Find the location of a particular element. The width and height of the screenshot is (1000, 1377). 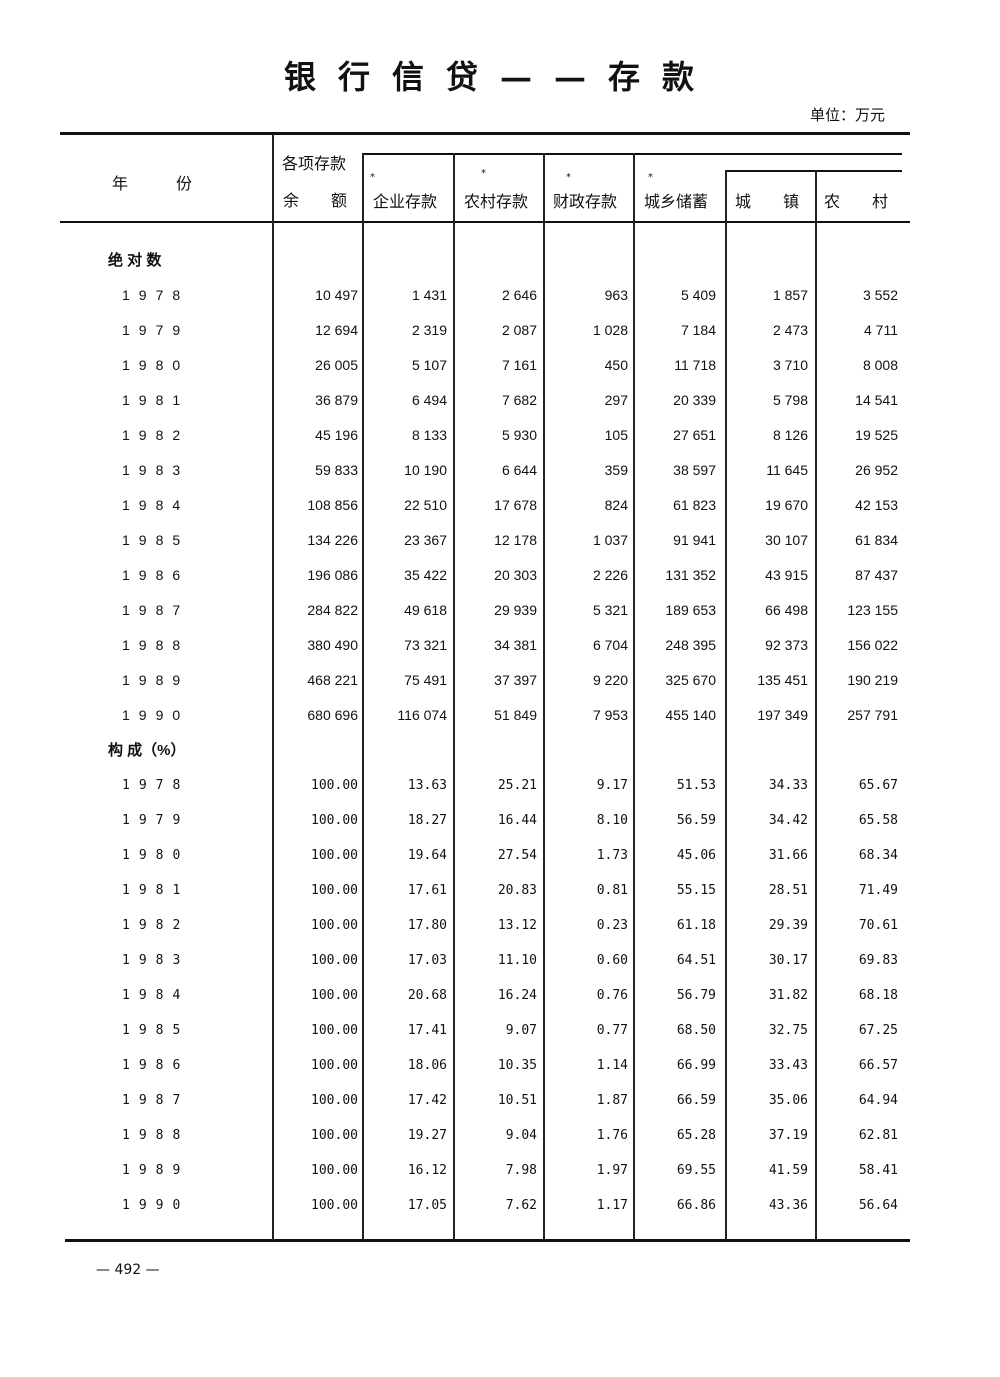

header-fiscal: 财政存款 is located at coordinates (585, 201).